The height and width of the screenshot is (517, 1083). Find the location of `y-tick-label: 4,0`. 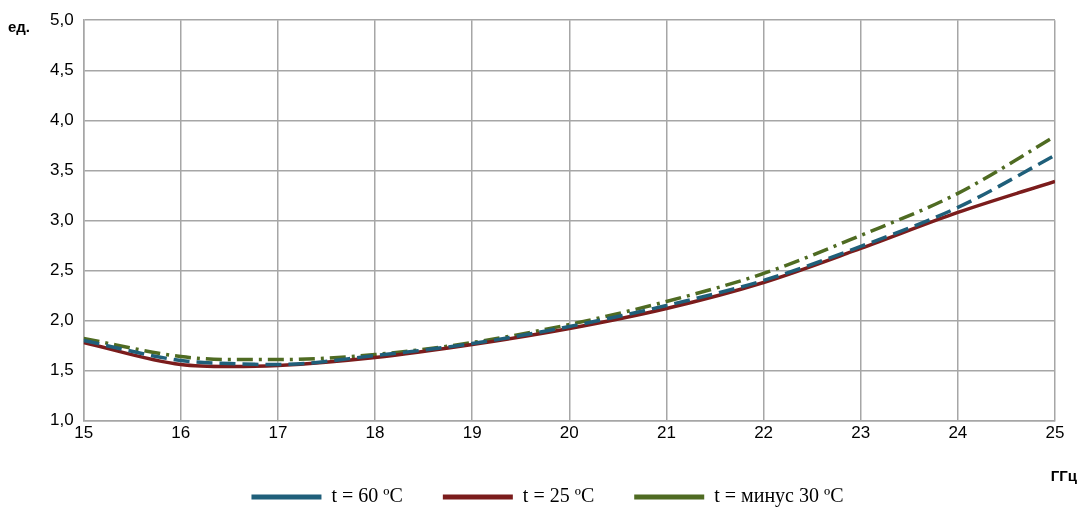

y-tick-label: 4,0 is located at coordinates (61, 119).